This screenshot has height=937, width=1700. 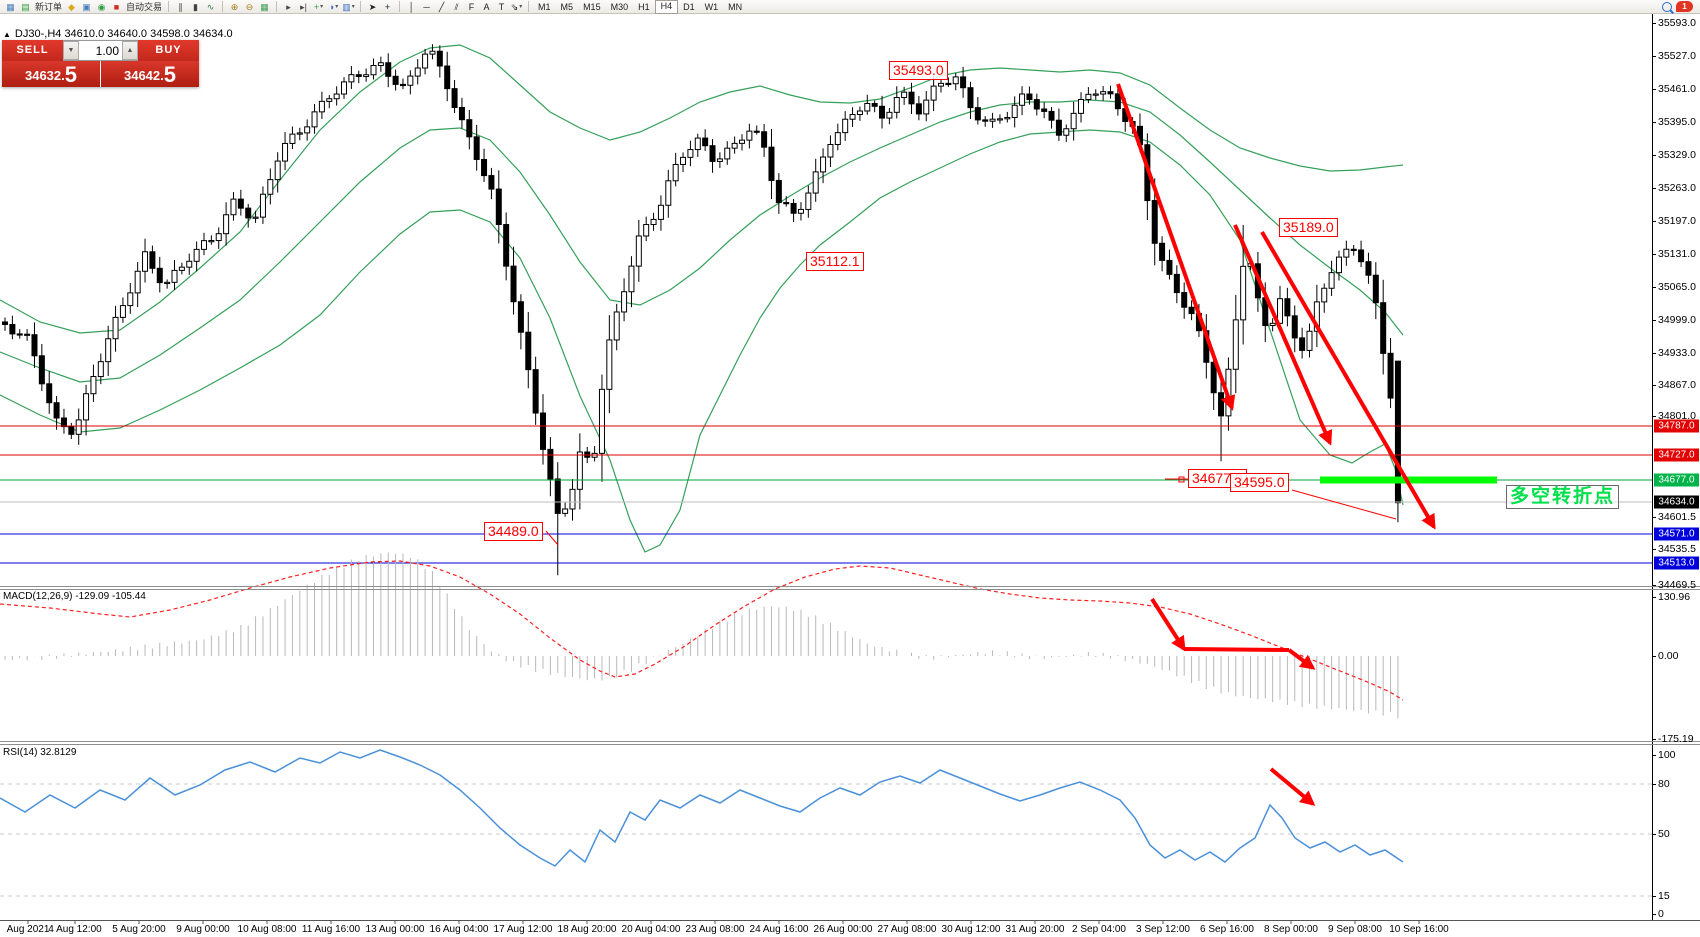 What do you see at coordinates (195, 6) in the screenshot?
I see `candle-chart-icon: ▮` at bounding box center [195, 6].